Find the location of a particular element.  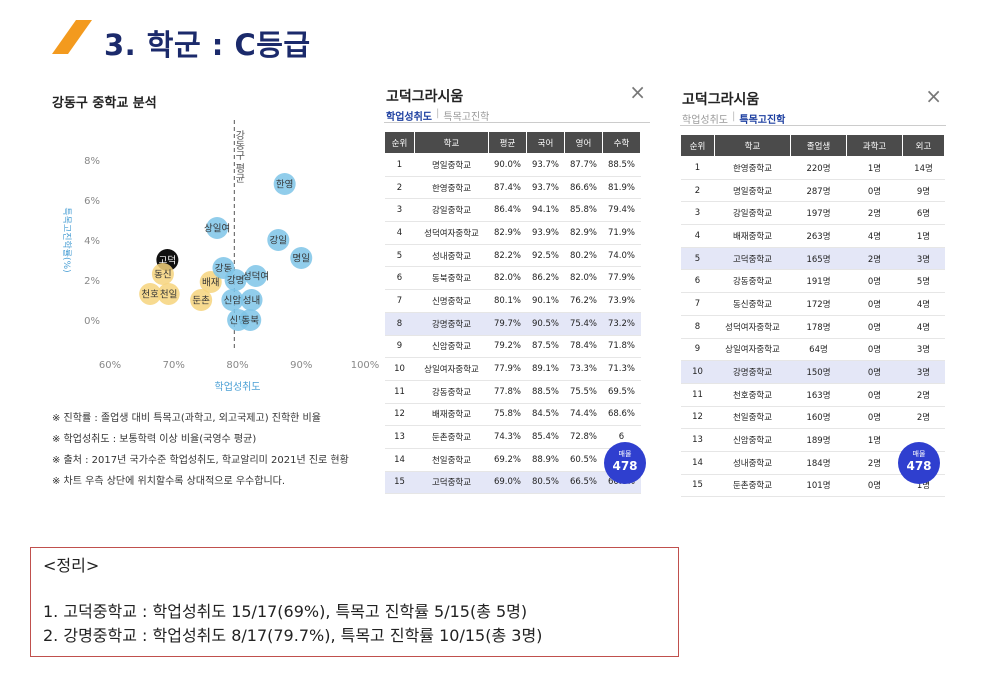

table-row: 9 신암중학교 79.2% 87.5% 78.4% 71.8% is located at coordinates (512, 347).